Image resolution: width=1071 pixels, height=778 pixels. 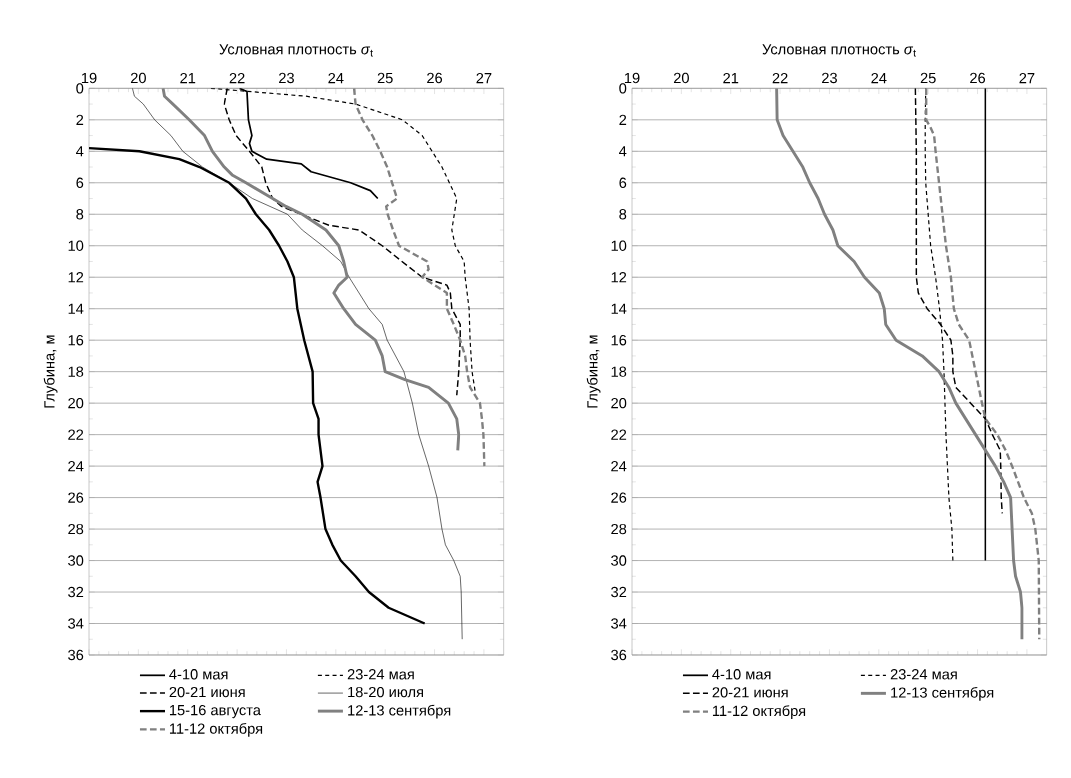 I want to click on legend-label: 15-16 августа, so click(x=215, y=711).